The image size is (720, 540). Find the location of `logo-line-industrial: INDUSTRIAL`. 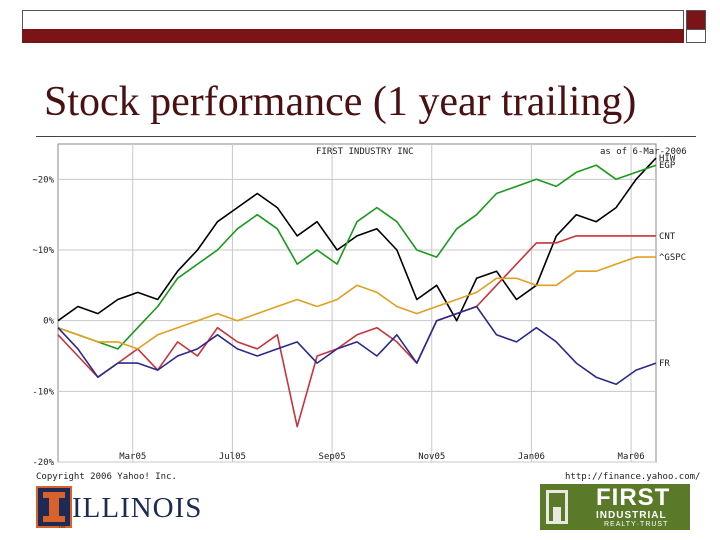

logo-line-industrial: INDUSTRIAL is located at coordinates (631, 515).